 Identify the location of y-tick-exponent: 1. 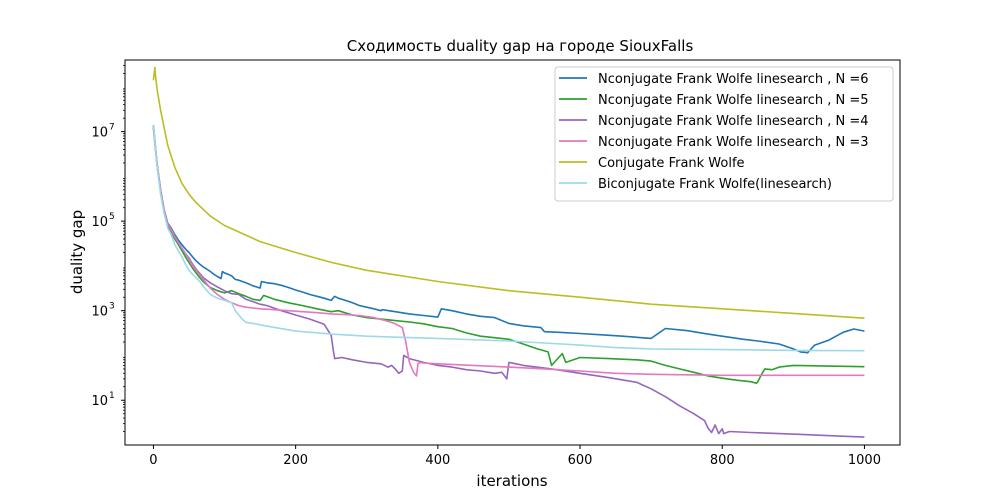
(112, 396).